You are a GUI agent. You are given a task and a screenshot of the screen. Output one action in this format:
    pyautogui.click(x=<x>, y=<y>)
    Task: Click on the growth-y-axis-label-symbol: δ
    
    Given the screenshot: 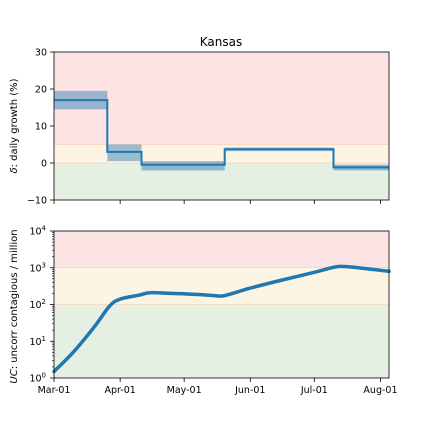 What is the action you would take?
    pyautogui.click(x=14, y=170)
    